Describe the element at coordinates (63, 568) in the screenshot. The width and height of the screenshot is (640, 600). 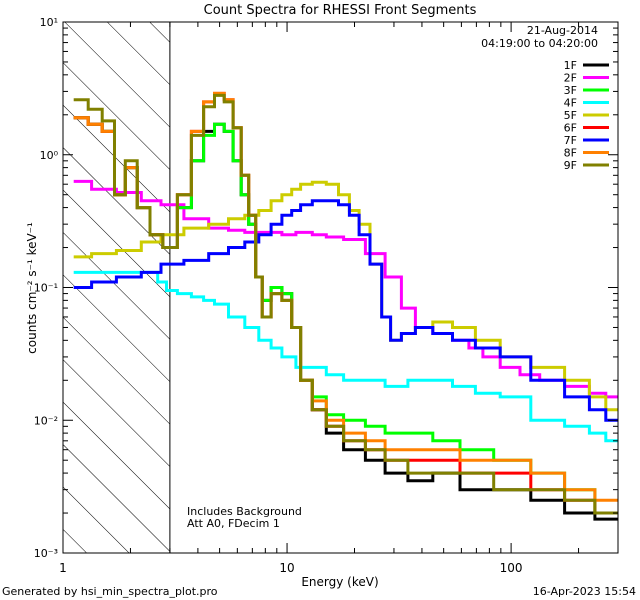
I see `x-tick-label: 1` at that location.